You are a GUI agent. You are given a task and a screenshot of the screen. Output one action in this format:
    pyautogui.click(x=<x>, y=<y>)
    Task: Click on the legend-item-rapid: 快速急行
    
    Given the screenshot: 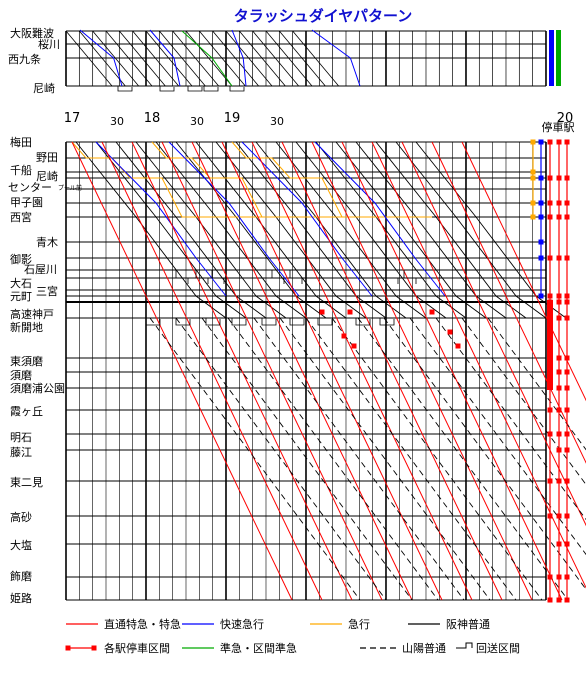 What is the action you would take?
    pyautogui.click(x=223, y=624)
    